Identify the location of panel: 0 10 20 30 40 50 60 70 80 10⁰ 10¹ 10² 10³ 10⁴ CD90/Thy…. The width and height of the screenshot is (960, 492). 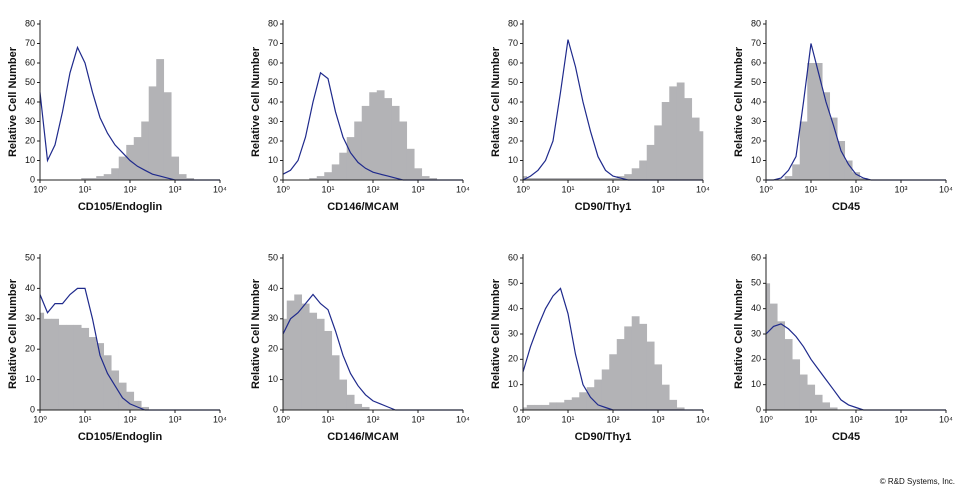
(600, 115).